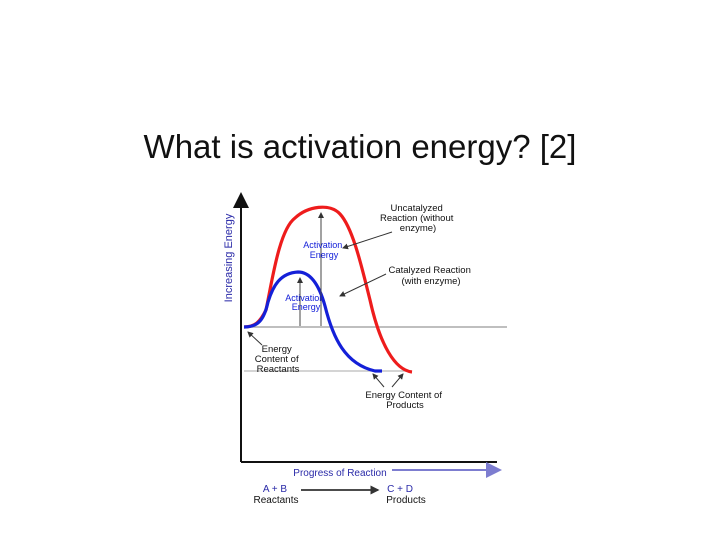 This screenshot has width=720, height=540. I want to click on uncatalyzed-label-line2: Reaction (without, so click(417, 218).